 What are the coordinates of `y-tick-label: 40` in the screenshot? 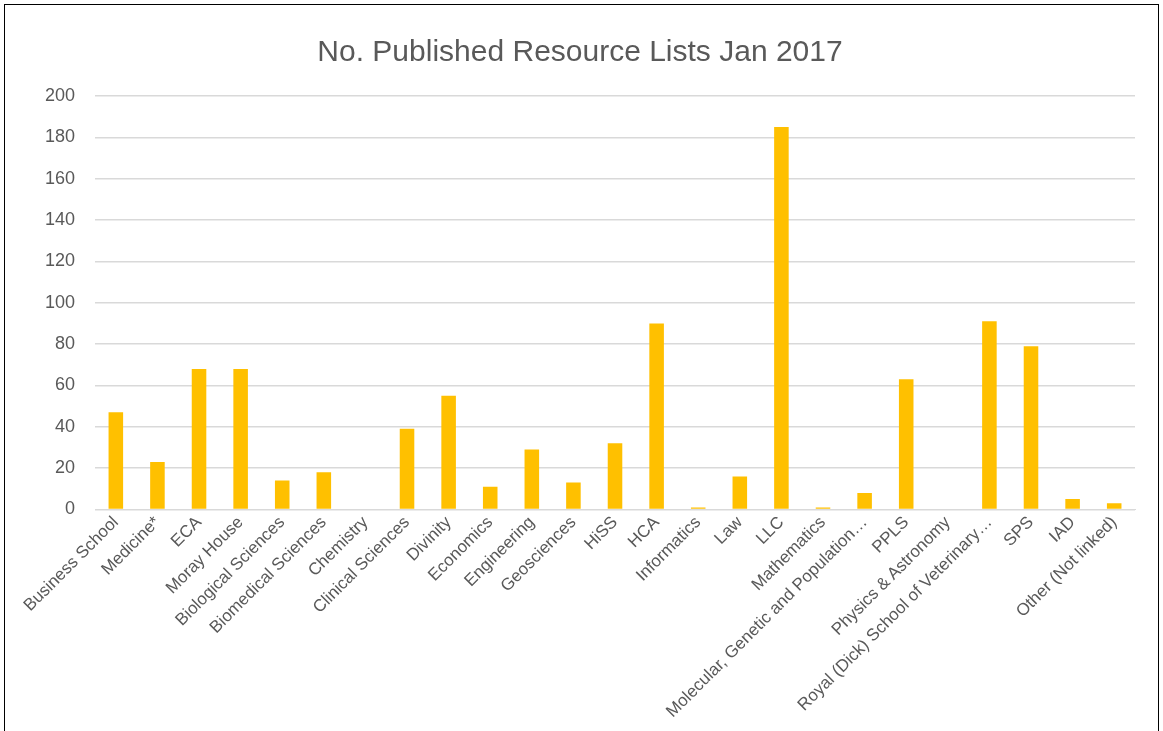 It's located at (65, 425).